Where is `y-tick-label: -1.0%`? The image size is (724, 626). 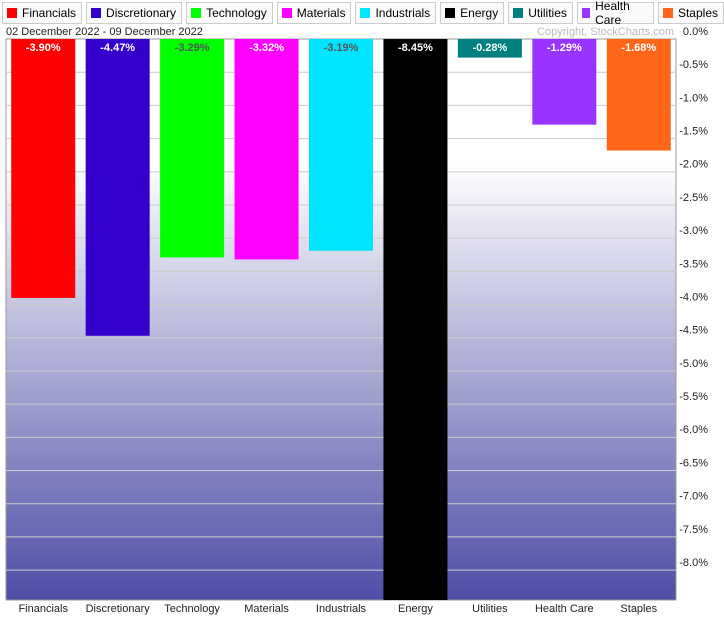 y-tick-label: -1.0% is located at coordinates (693, 98).